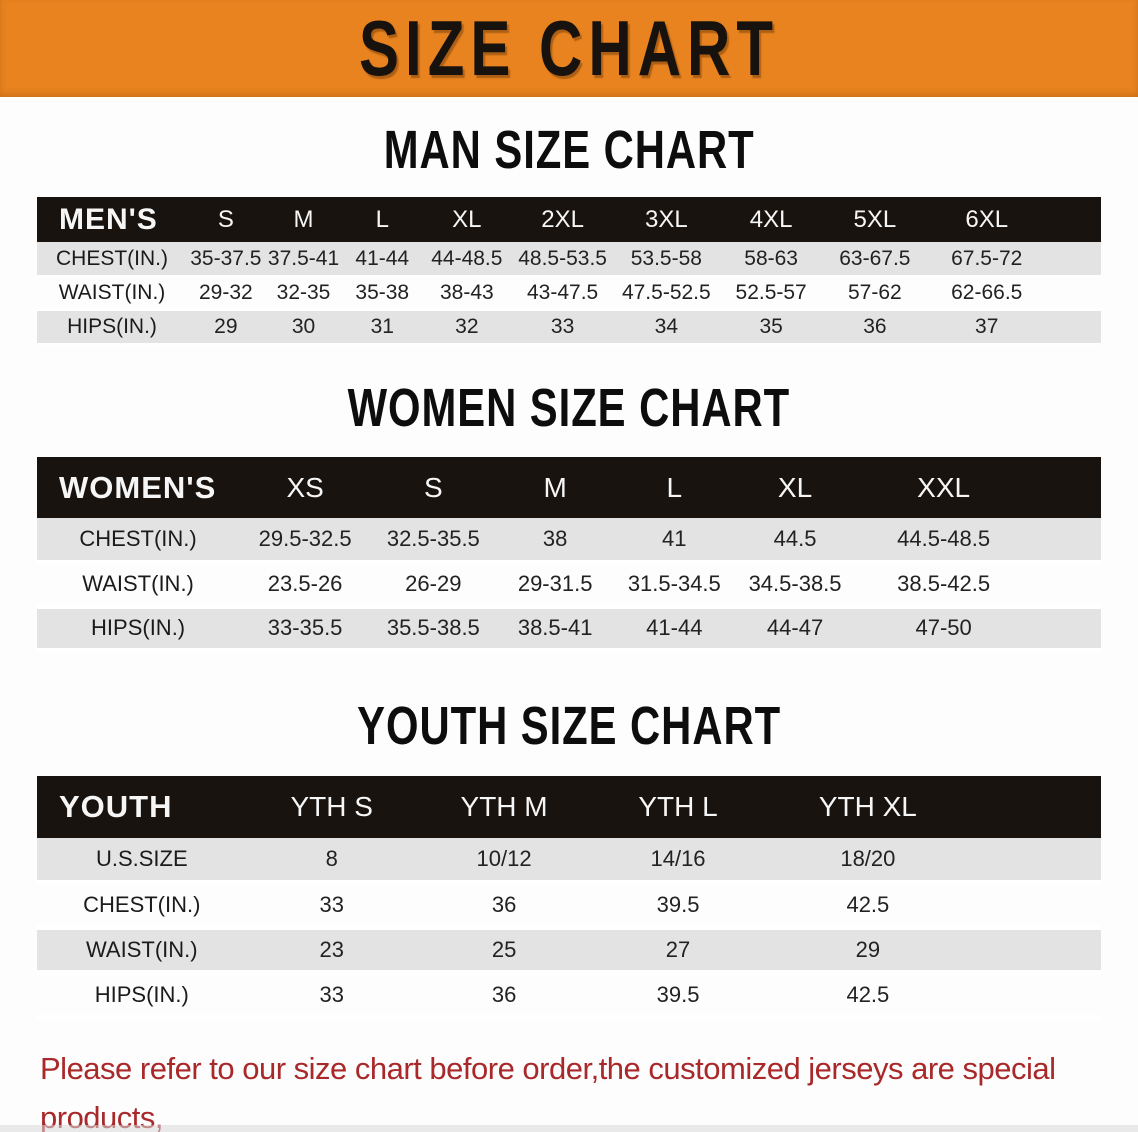 This screenshot has width=1138, height=1132. Describe the element at coordinates (504, 861) in the screenshot. I see `size-value-cell: 10/12` at that location.